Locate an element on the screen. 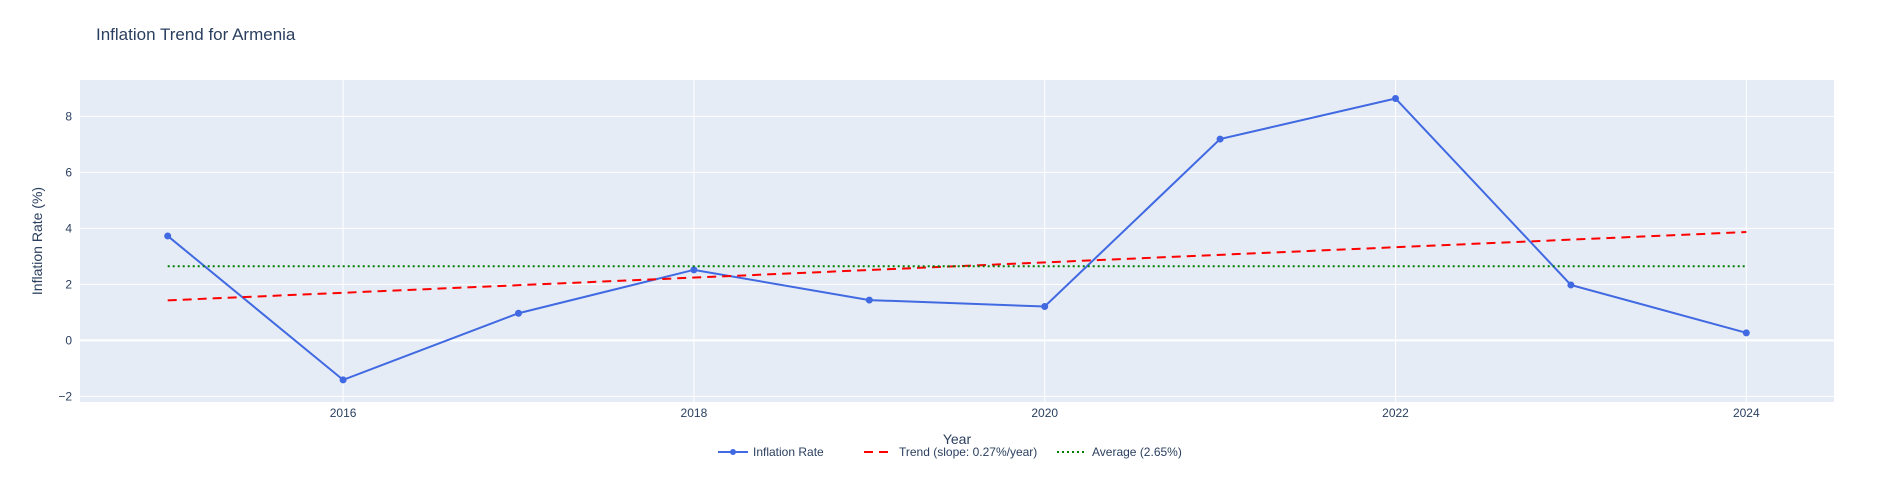  x-axis-title: Year is located at coordinates (957, 439).